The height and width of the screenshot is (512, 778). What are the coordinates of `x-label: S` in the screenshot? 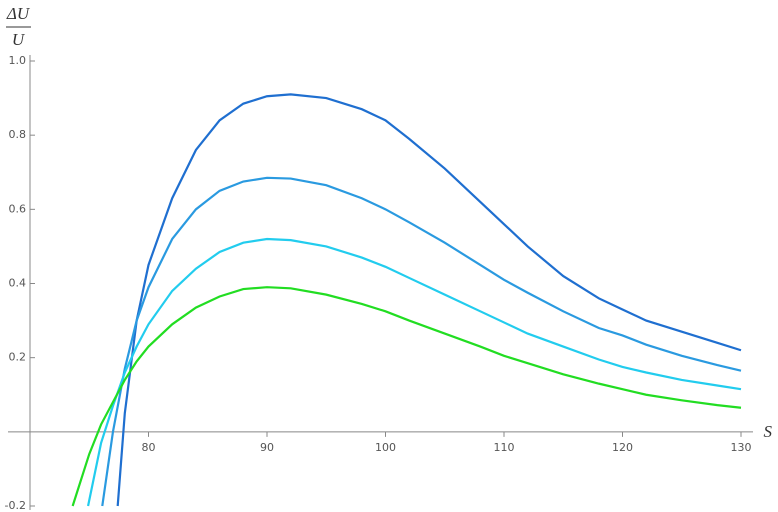 It's located at (768, 431).